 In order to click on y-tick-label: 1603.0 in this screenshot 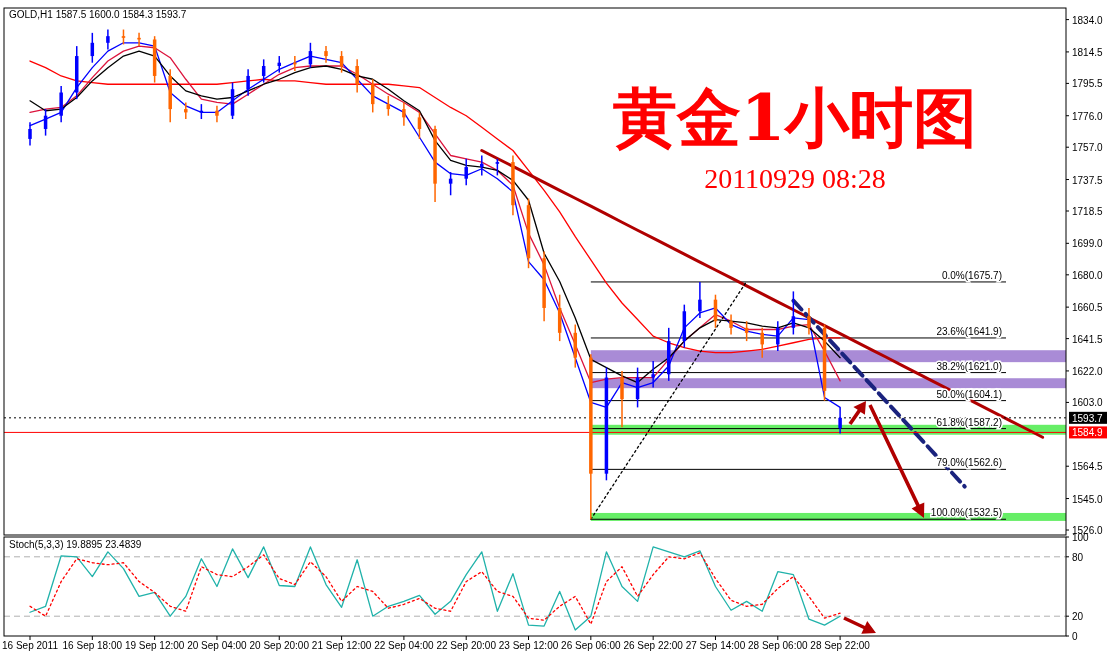, I will do `click(1088, 403)`.